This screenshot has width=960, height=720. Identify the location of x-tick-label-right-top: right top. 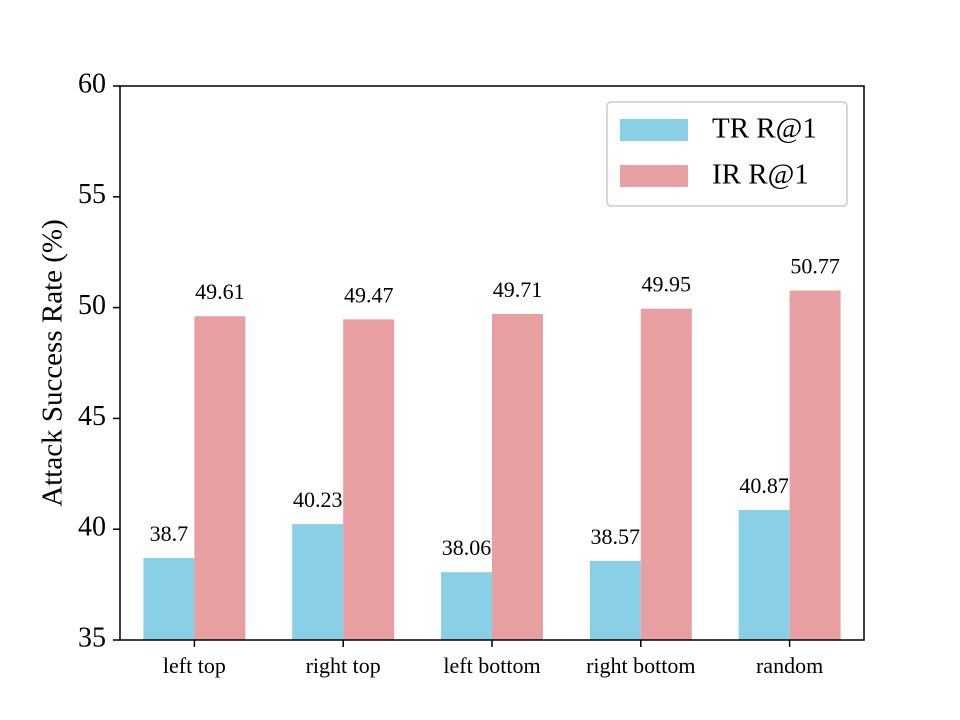
(343, 665).